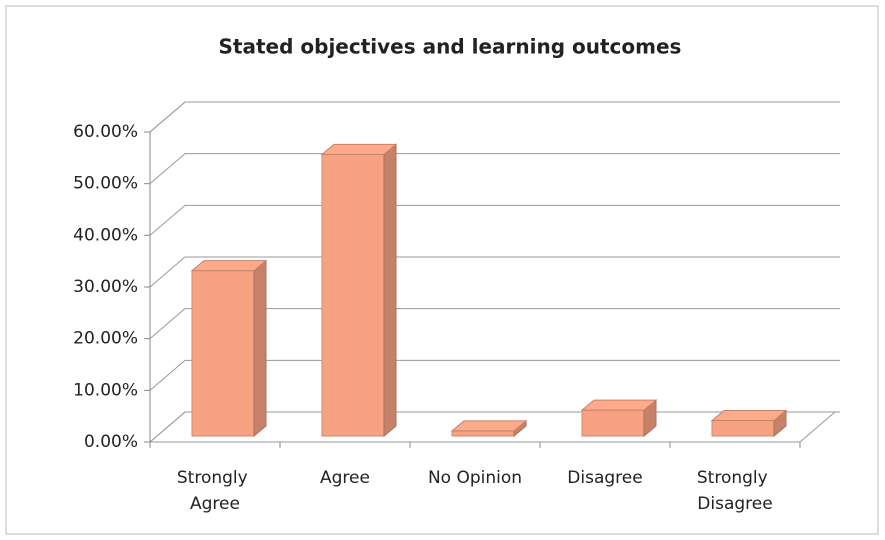 The width and height of the screenshot is (885, 540). Describe the element at coordinates (215, 504) in the screenshot. I see `x-tick-label-line: Agree` at that location.